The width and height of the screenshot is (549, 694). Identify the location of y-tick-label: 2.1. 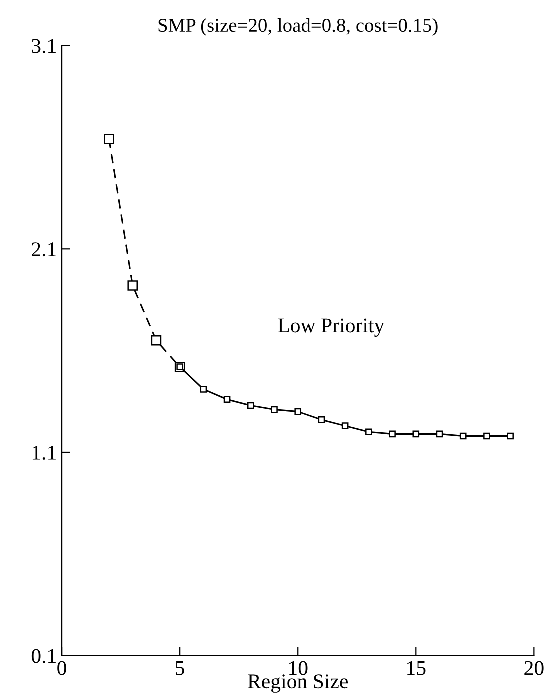
(44, 249).